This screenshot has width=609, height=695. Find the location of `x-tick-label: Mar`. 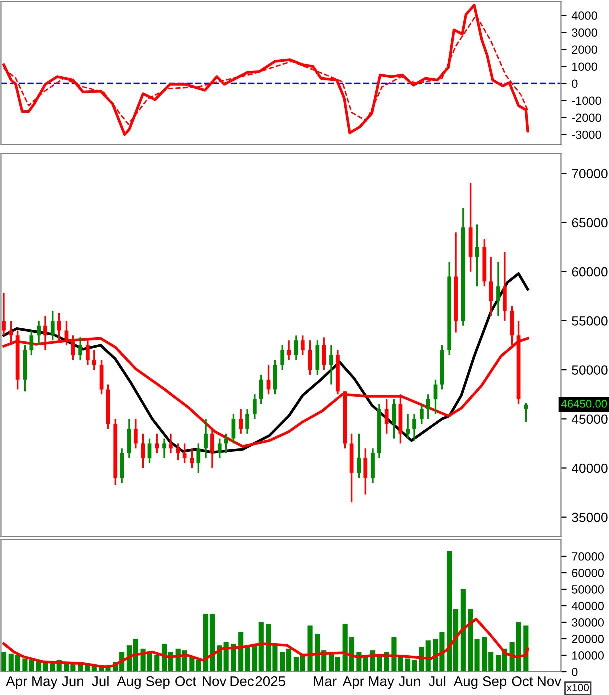

x-tick-label: Mar is located at coordinates (325, 681).